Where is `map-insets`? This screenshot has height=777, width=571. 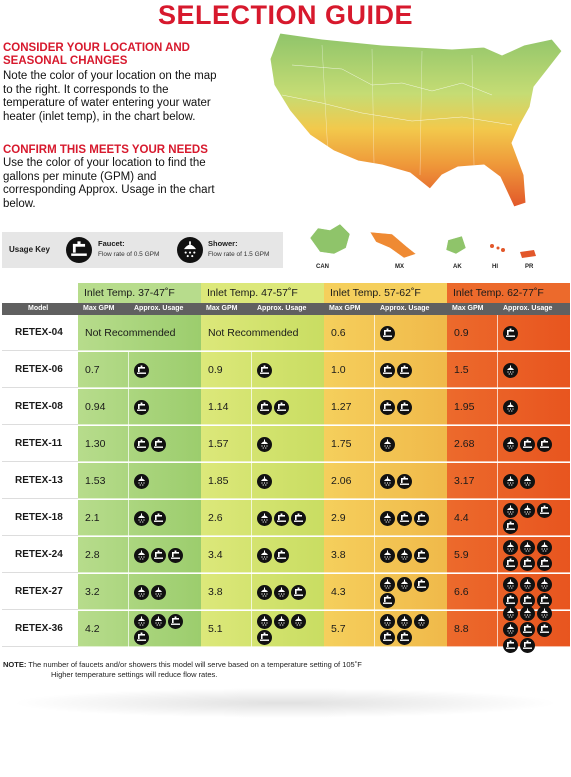 map-insets is located at coordinates (422, 241).